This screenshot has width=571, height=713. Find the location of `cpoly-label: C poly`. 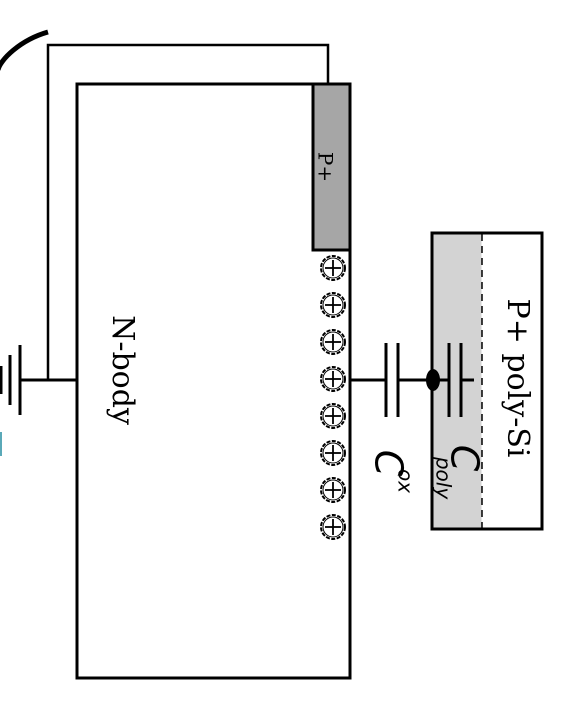

cpoly-label: C poly is located at coordinates (459, 473).